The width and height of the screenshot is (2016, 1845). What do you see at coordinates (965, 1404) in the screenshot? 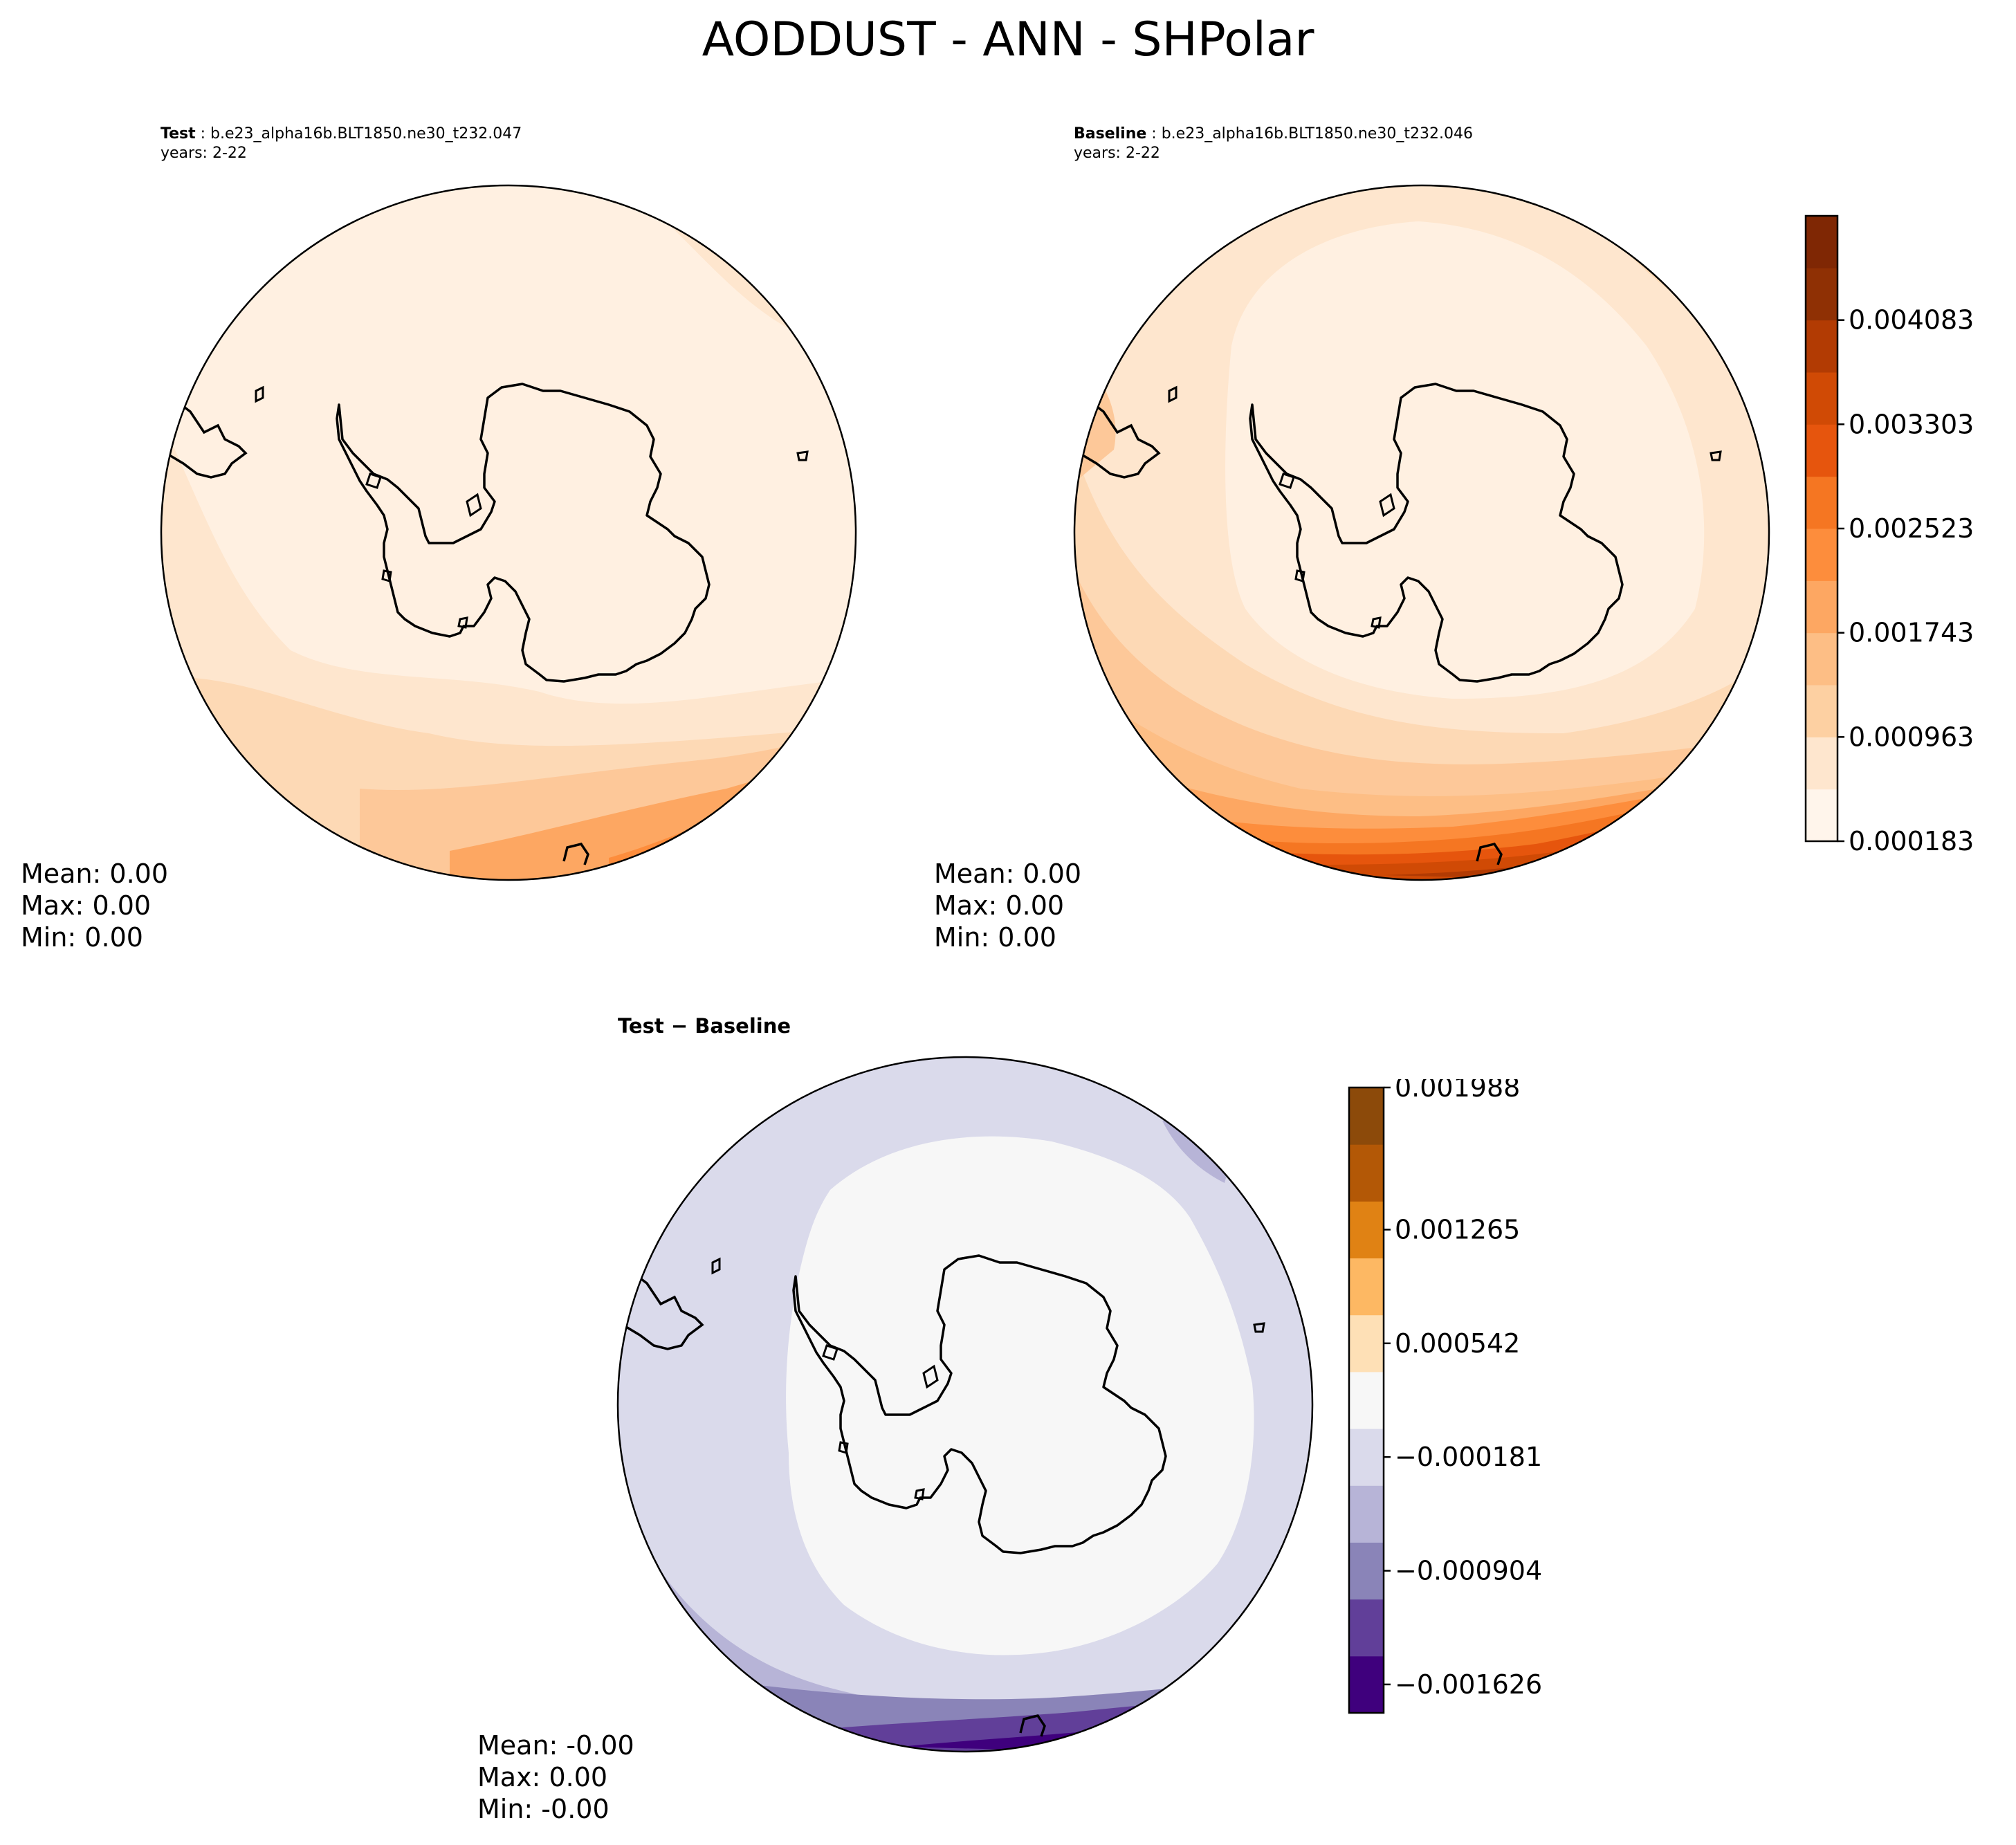
I see `diff-map` at bounding box center [965, 1404].